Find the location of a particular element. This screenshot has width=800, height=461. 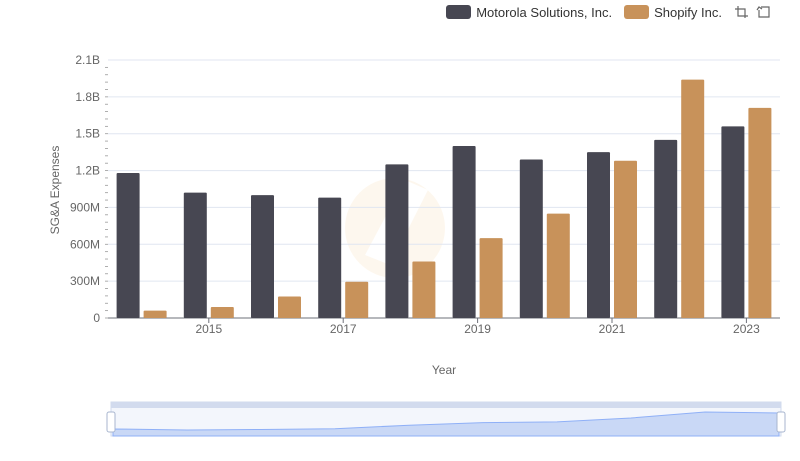

x-tick-label: 2015 is located at coordinates (208, 329).